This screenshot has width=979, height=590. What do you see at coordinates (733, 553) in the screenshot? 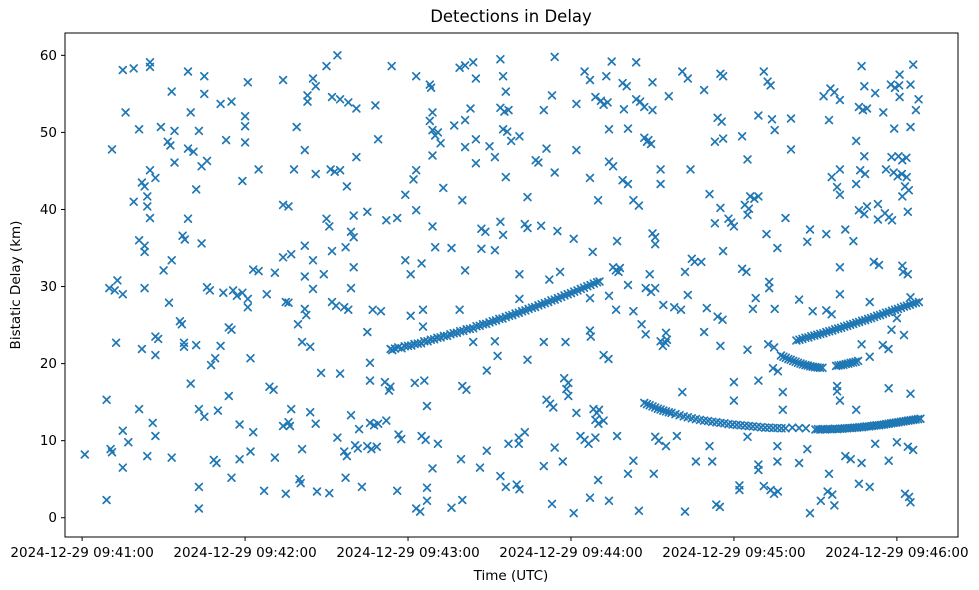
I see `x-tick-label: 2024-12-29 09:45:00` at bounding box center [733, 553].